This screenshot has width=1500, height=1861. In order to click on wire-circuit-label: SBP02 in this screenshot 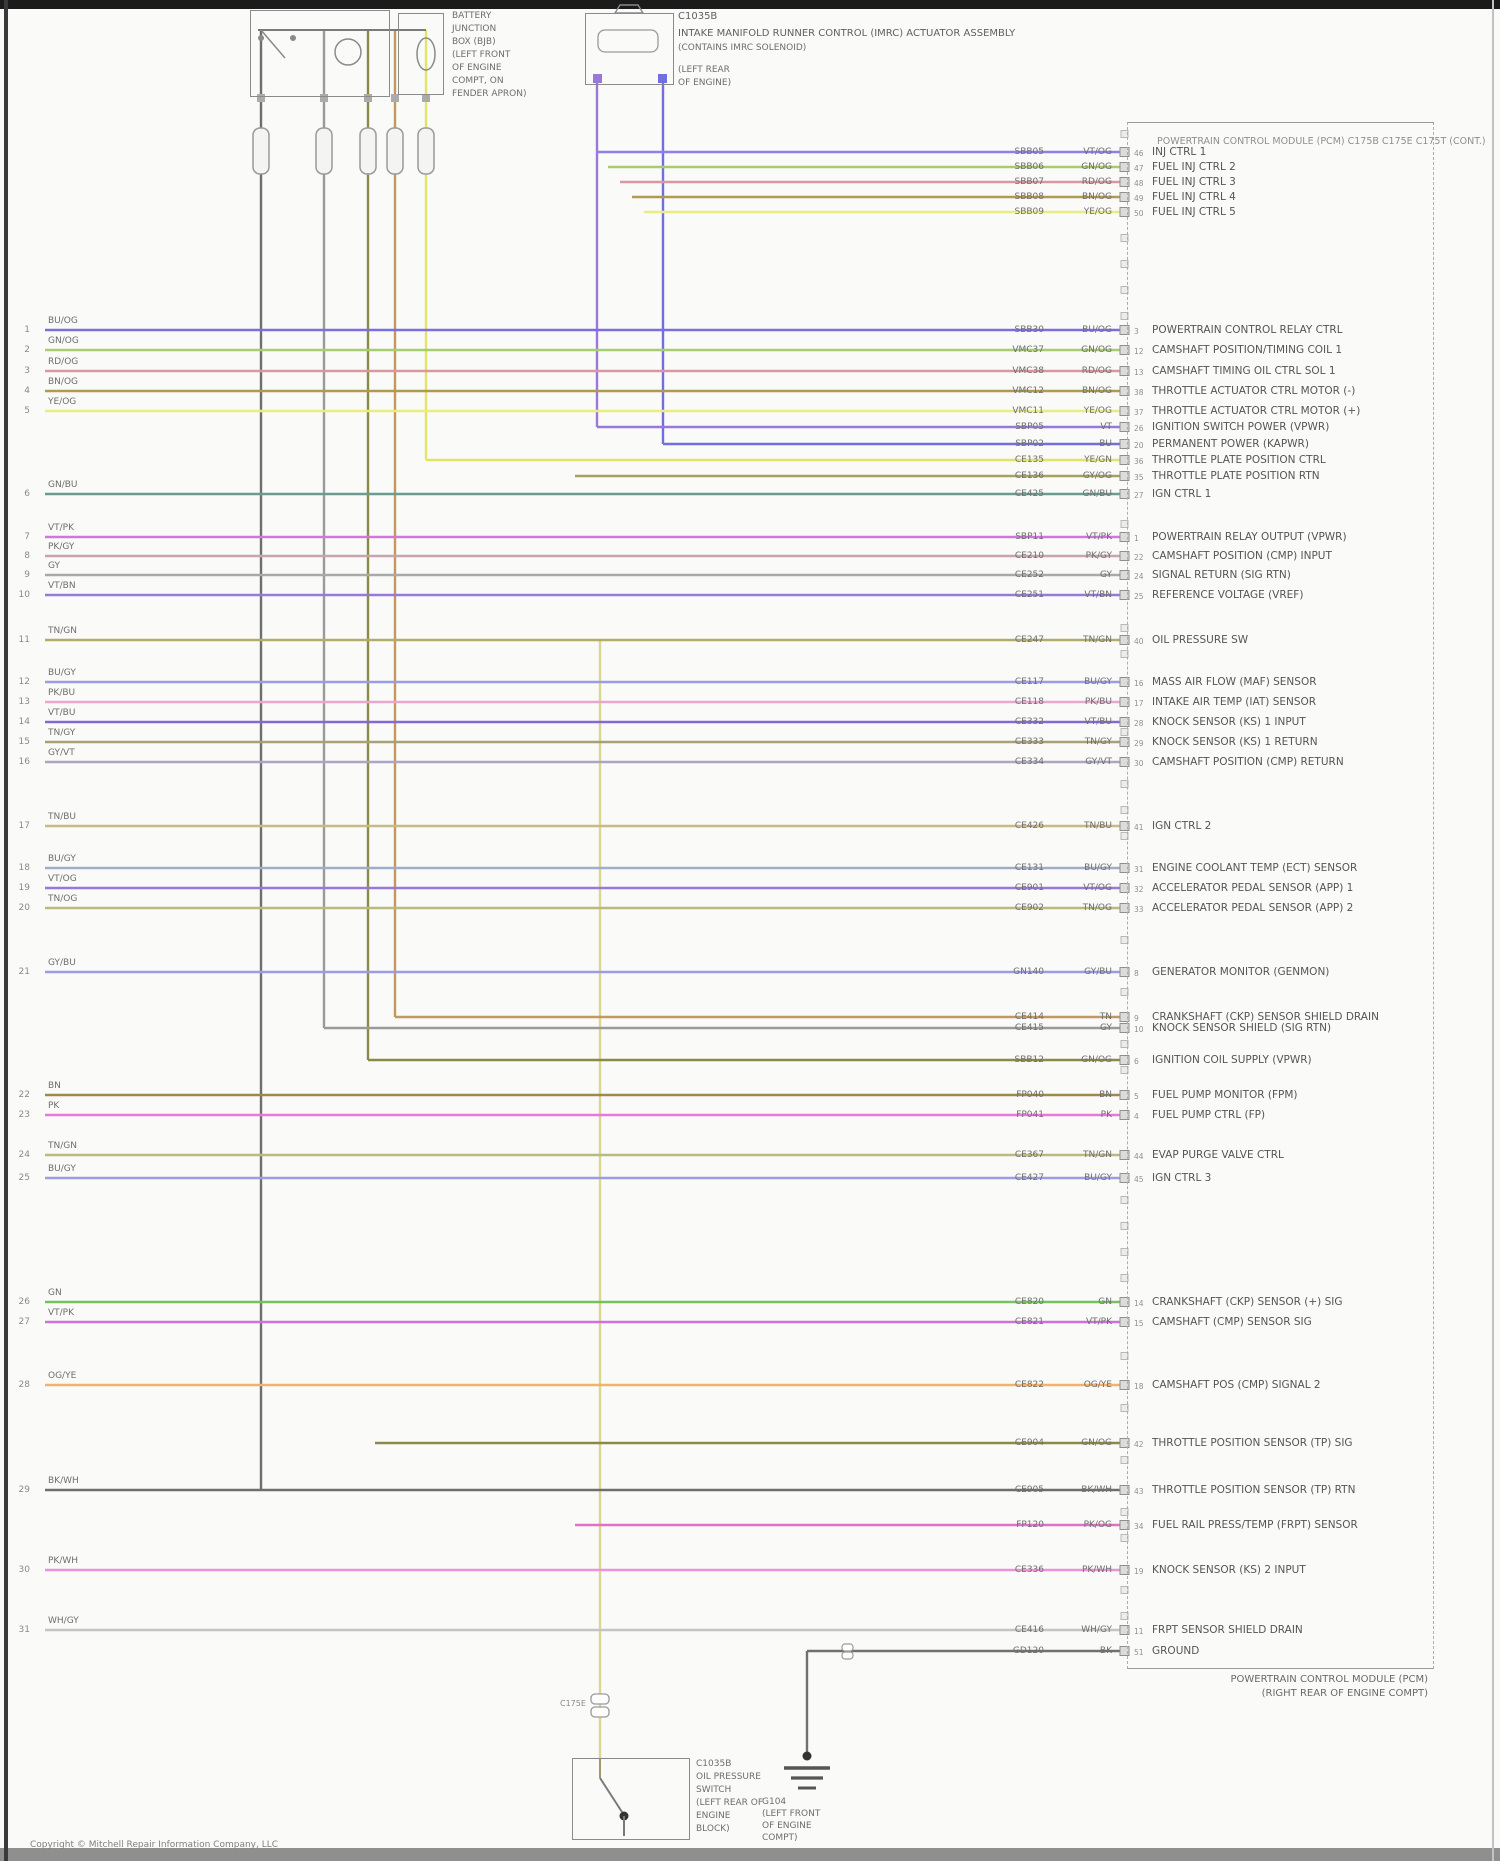, I will do `click(1029, 444)`.